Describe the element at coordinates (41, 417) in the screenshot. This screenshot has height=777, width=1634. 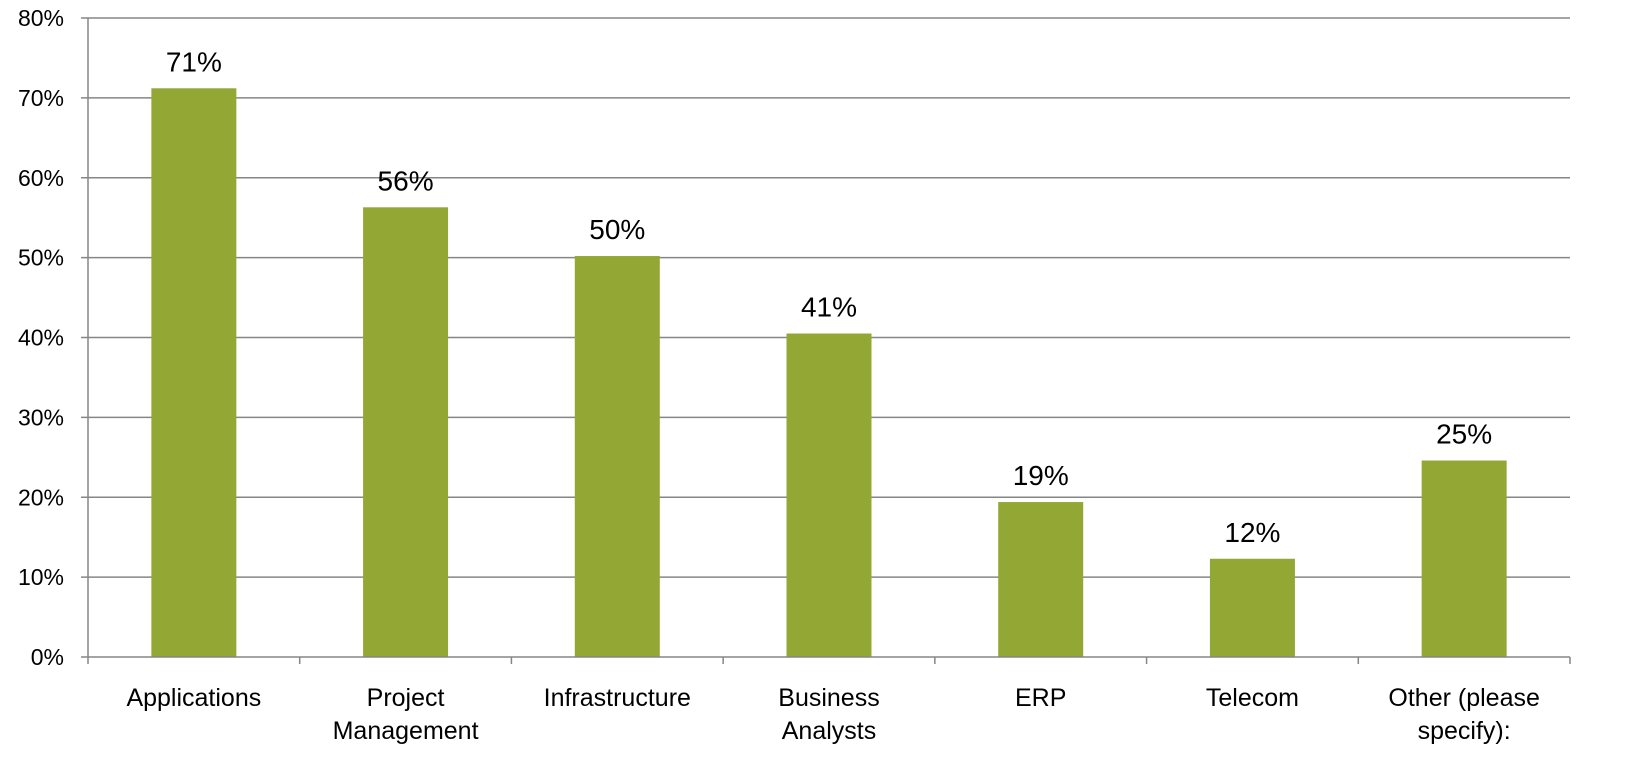
I see `y-tick-label: 30%` at that location.